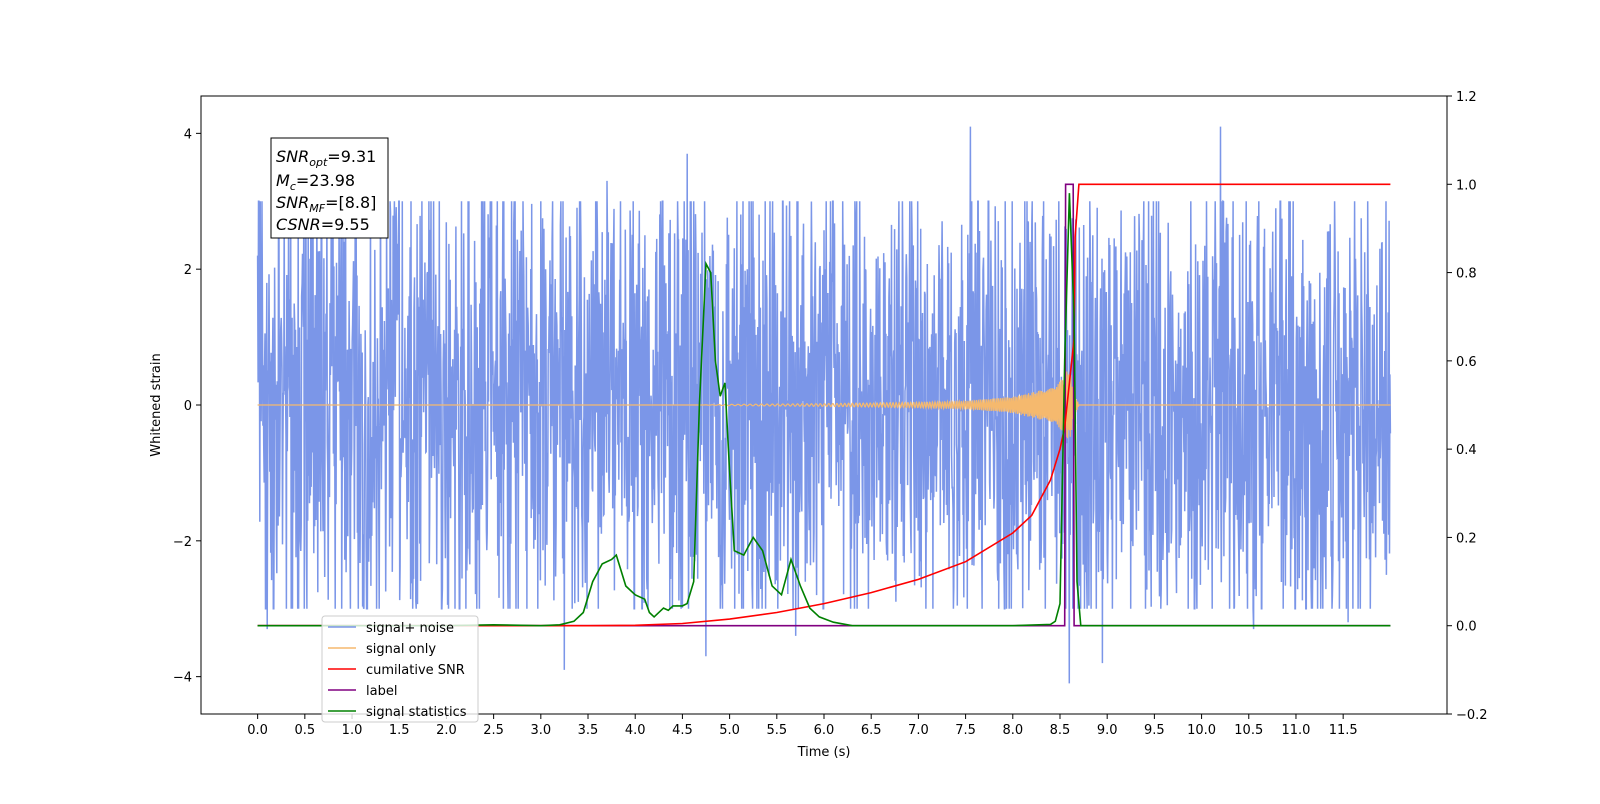 The height and width of the screenshot is (804, 1600). What do you see at coordinates (182, 678) in the screenshot?
I see `y-tick-label: −4` at bounding box center [182, 678].